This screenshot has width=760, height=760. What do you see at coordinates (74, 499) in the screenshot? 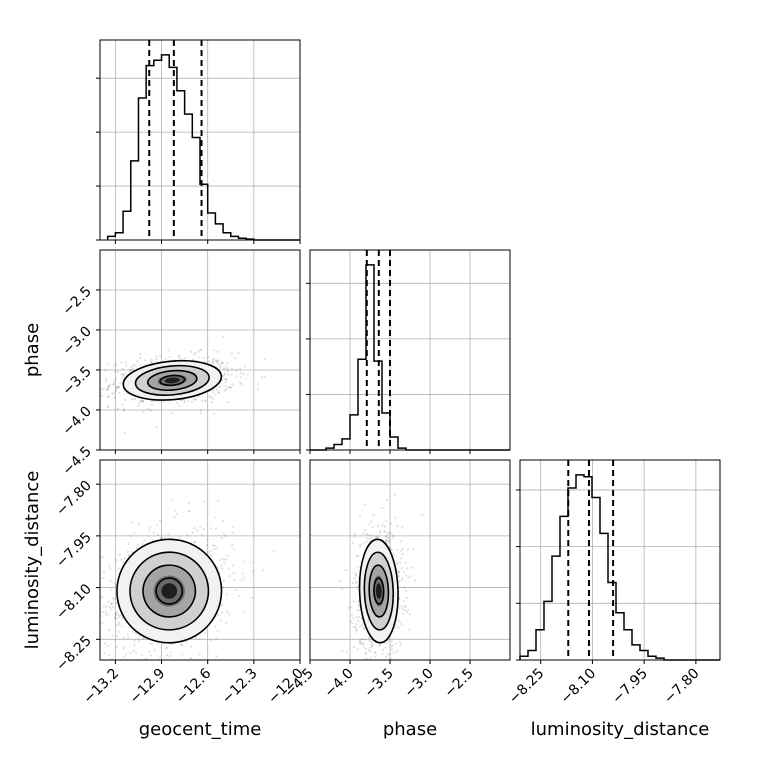
I see `y-tick-label: −7.80` at bounding box center [74, 499].